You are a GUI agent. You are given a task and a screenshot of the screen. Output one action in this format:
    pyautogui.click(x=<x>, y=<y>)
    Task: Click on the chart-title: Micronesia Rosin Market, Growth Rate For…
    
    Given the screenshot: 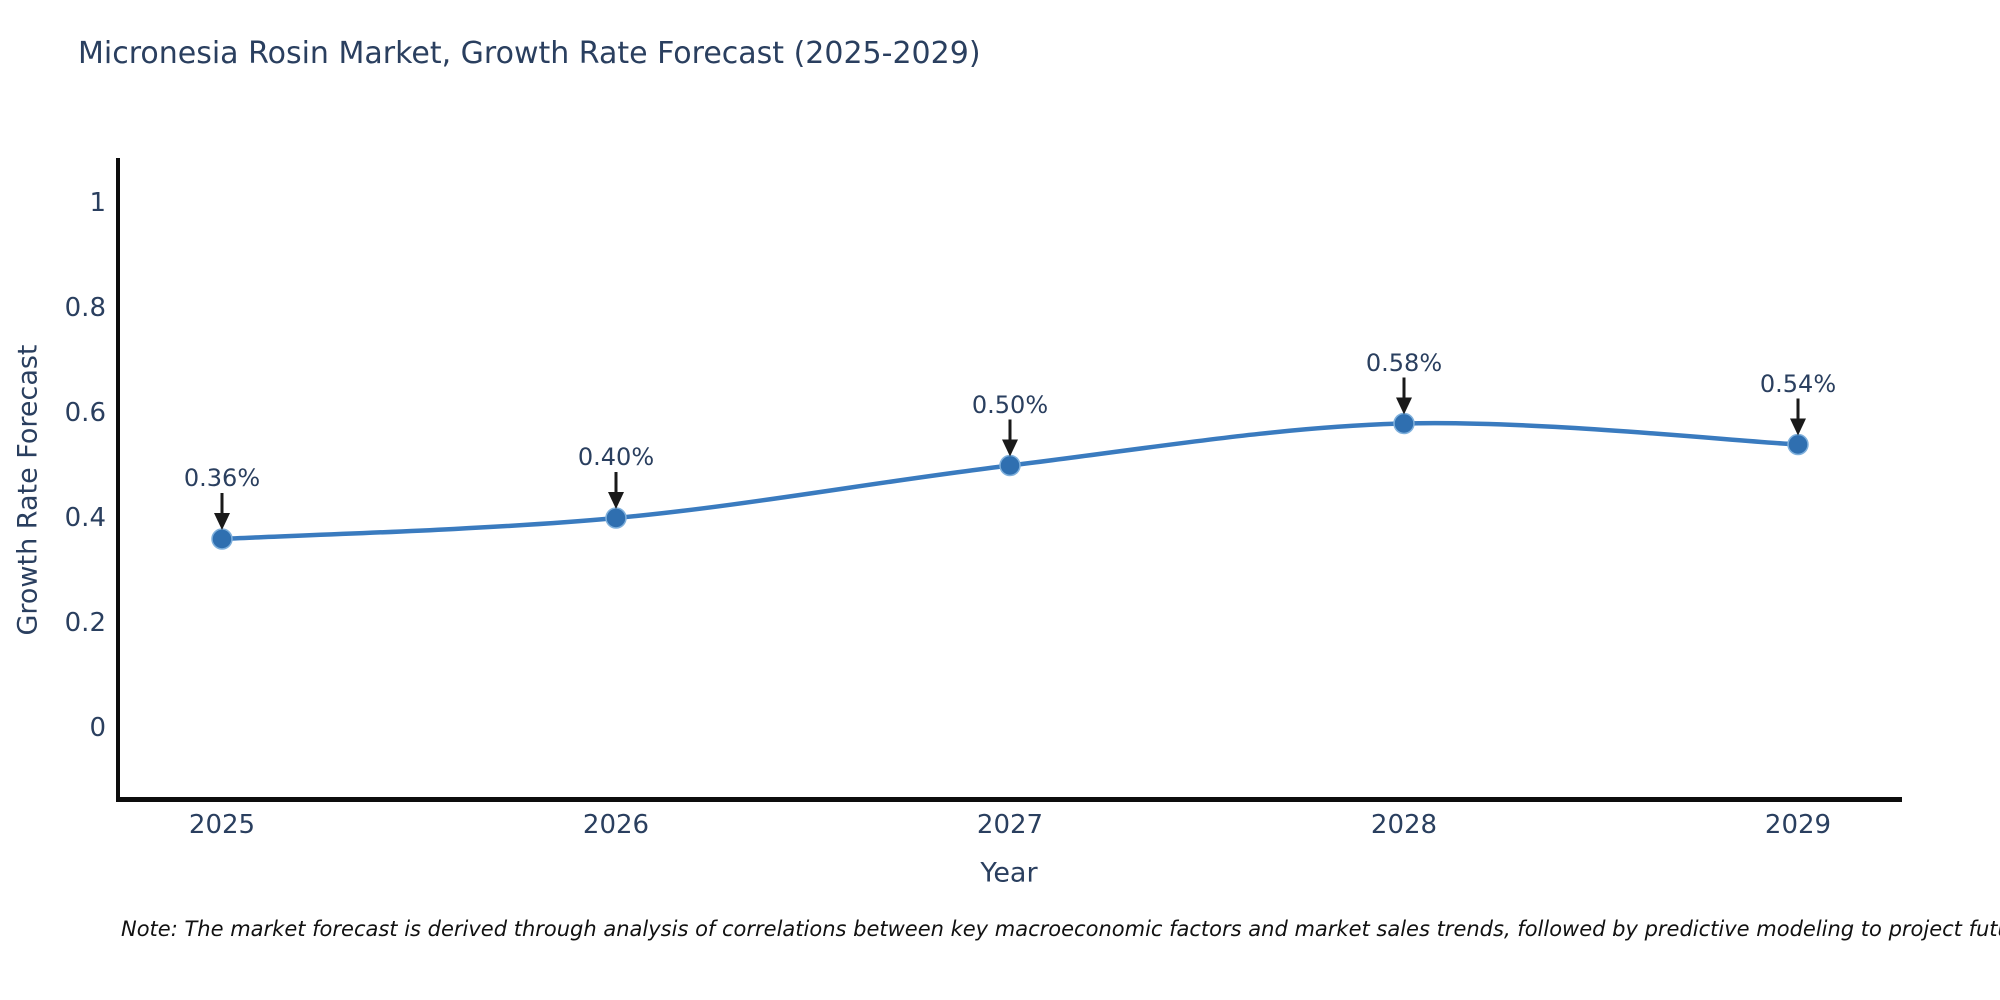 What is the action you would take?
    pyautogui.click(x=529, y=53)
    